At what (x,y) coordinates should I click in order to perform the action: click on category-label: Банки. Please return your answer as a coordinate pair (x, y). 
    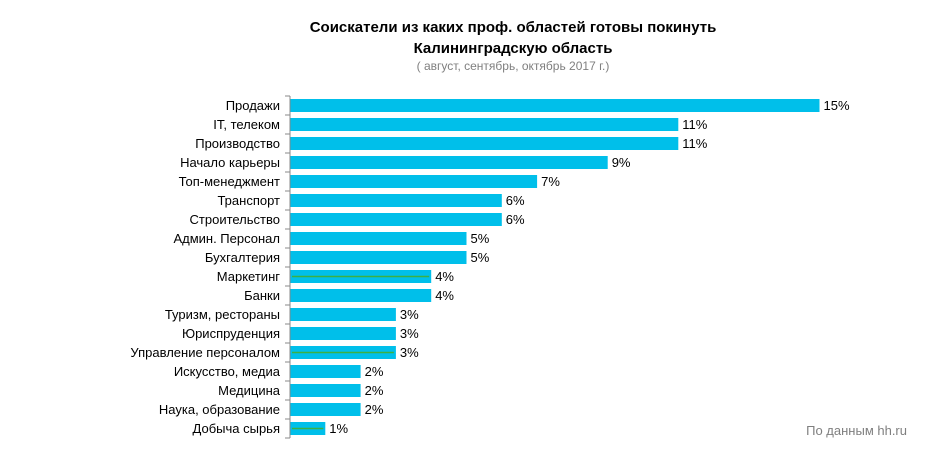
    Looking at the image, I should click on (262, 295).